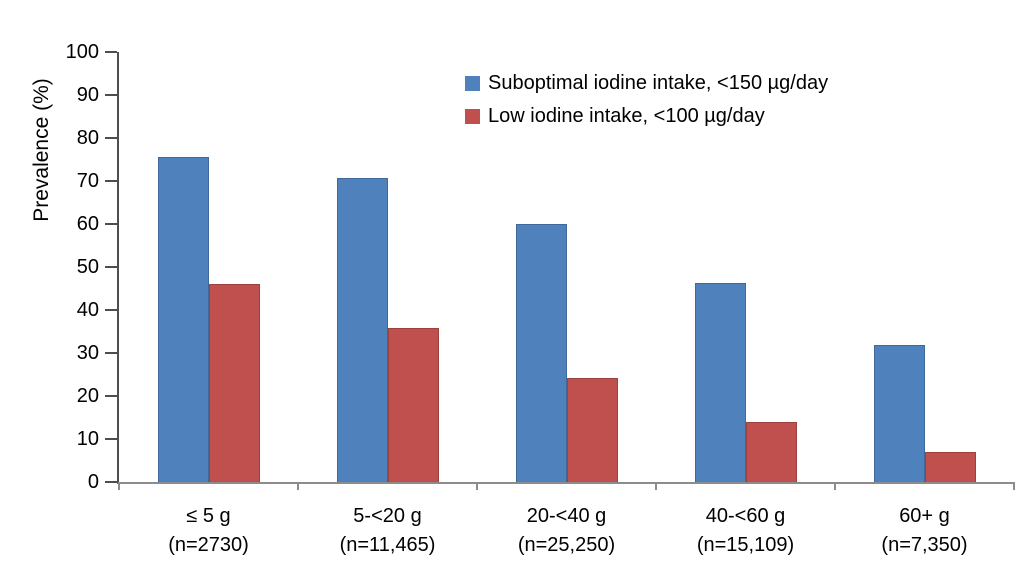 This screenshot has height=575, width=1024. I want to click on category-n-label: (n=2730), so click(208, 545).